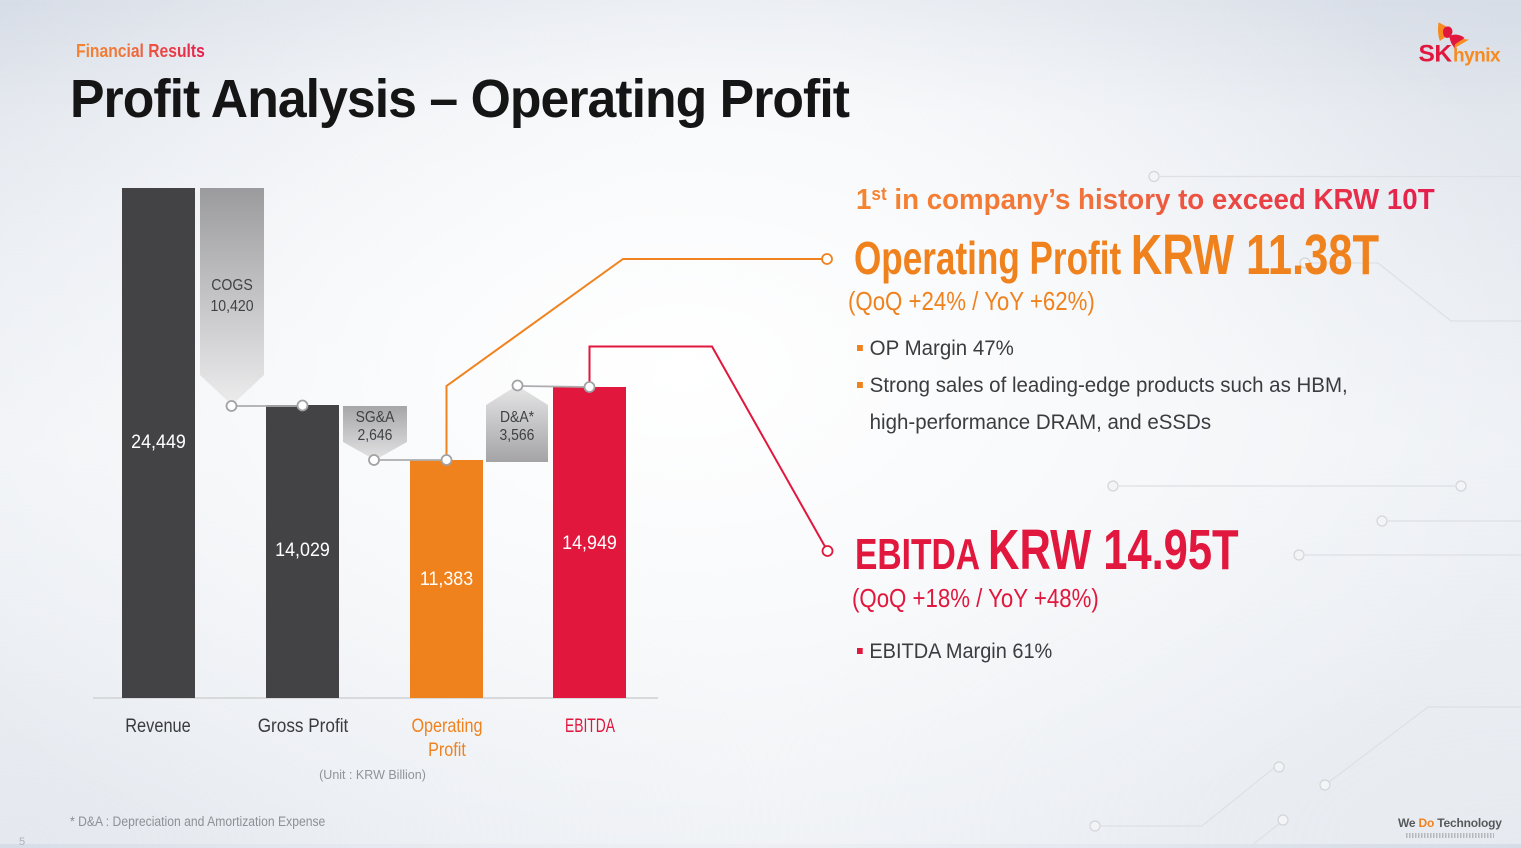 This screenshot has height=848, width=1521. Describe the element at coordinates (1436, 54) in the screenshot. I see `svg-text: SK` at that location.